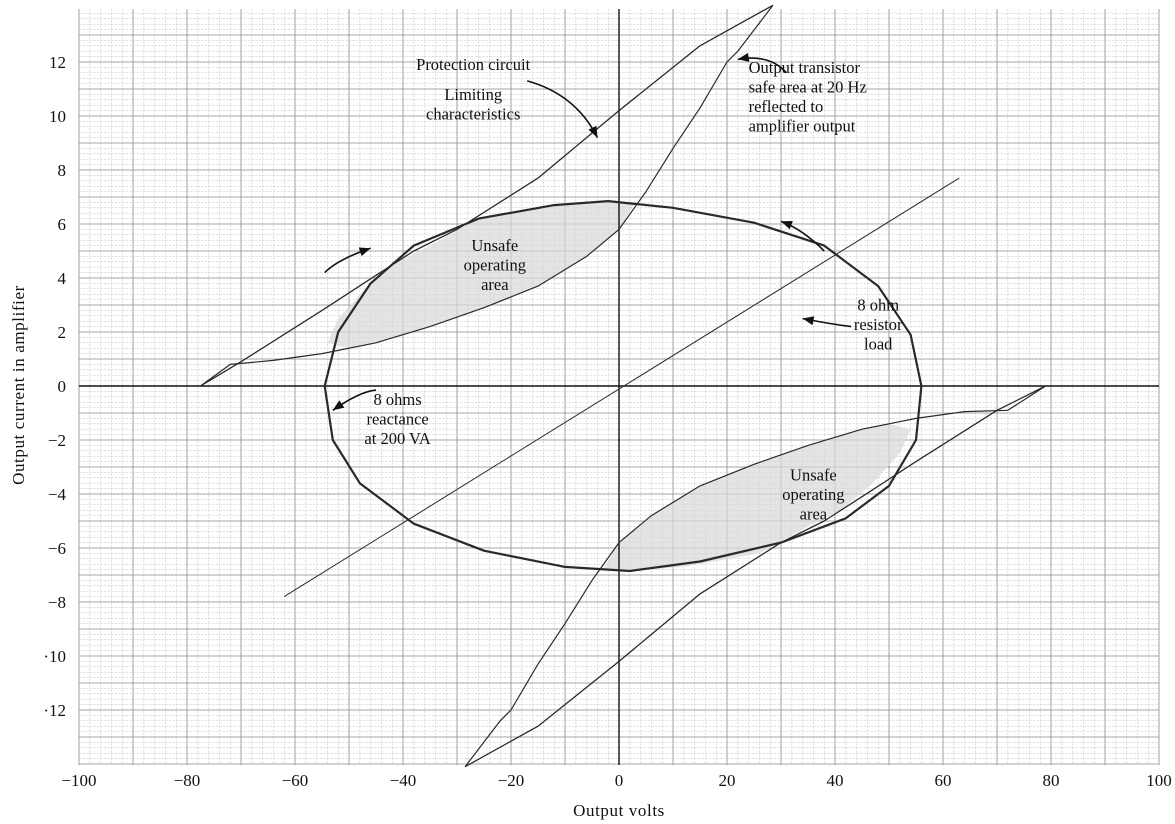 Image resolution: width=1175 pixels, height=824 pixels. Describe the element at coordinates (403, 780) in the screenshot. I see `x-tick-label: −40` at that location.